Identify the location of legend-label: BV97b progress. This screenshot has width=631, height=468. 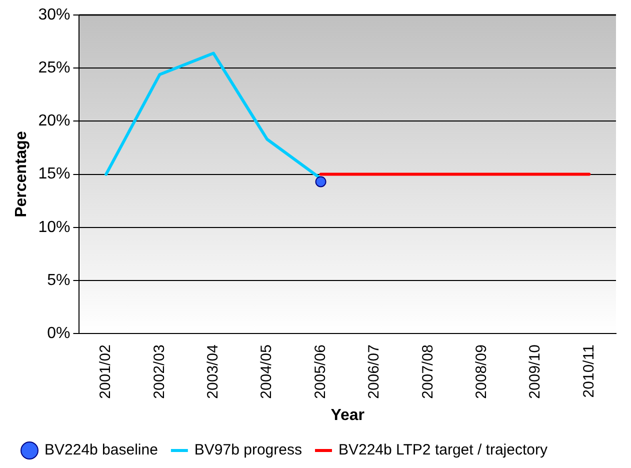
(248, 450).